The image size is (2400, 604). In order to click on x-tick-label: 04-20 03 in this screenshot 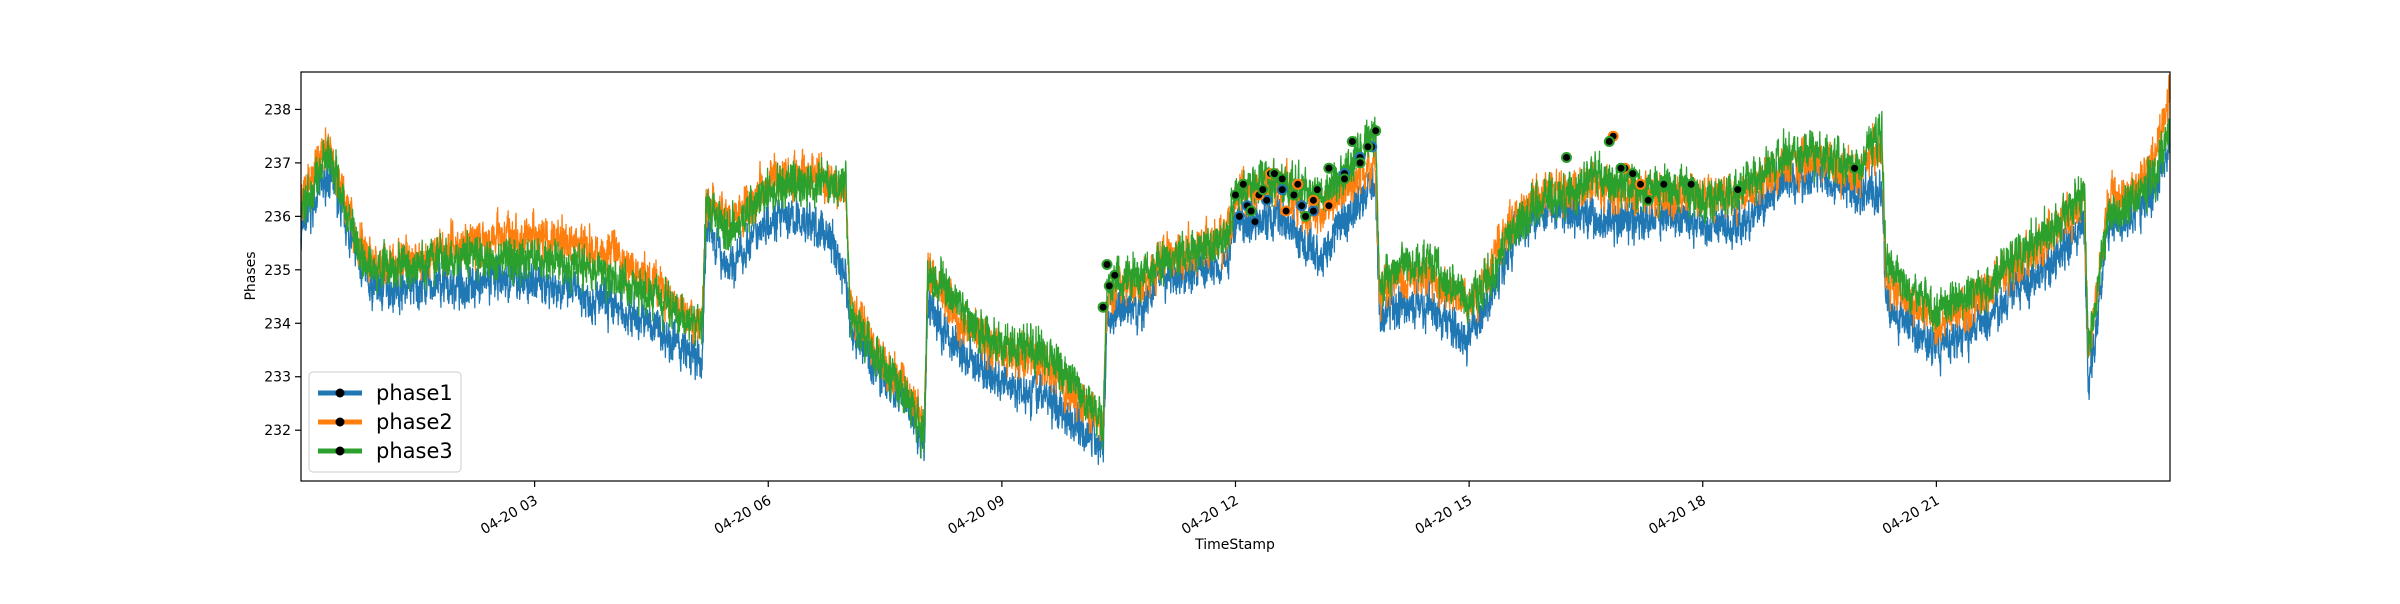, I will do `click(509, 515)`.